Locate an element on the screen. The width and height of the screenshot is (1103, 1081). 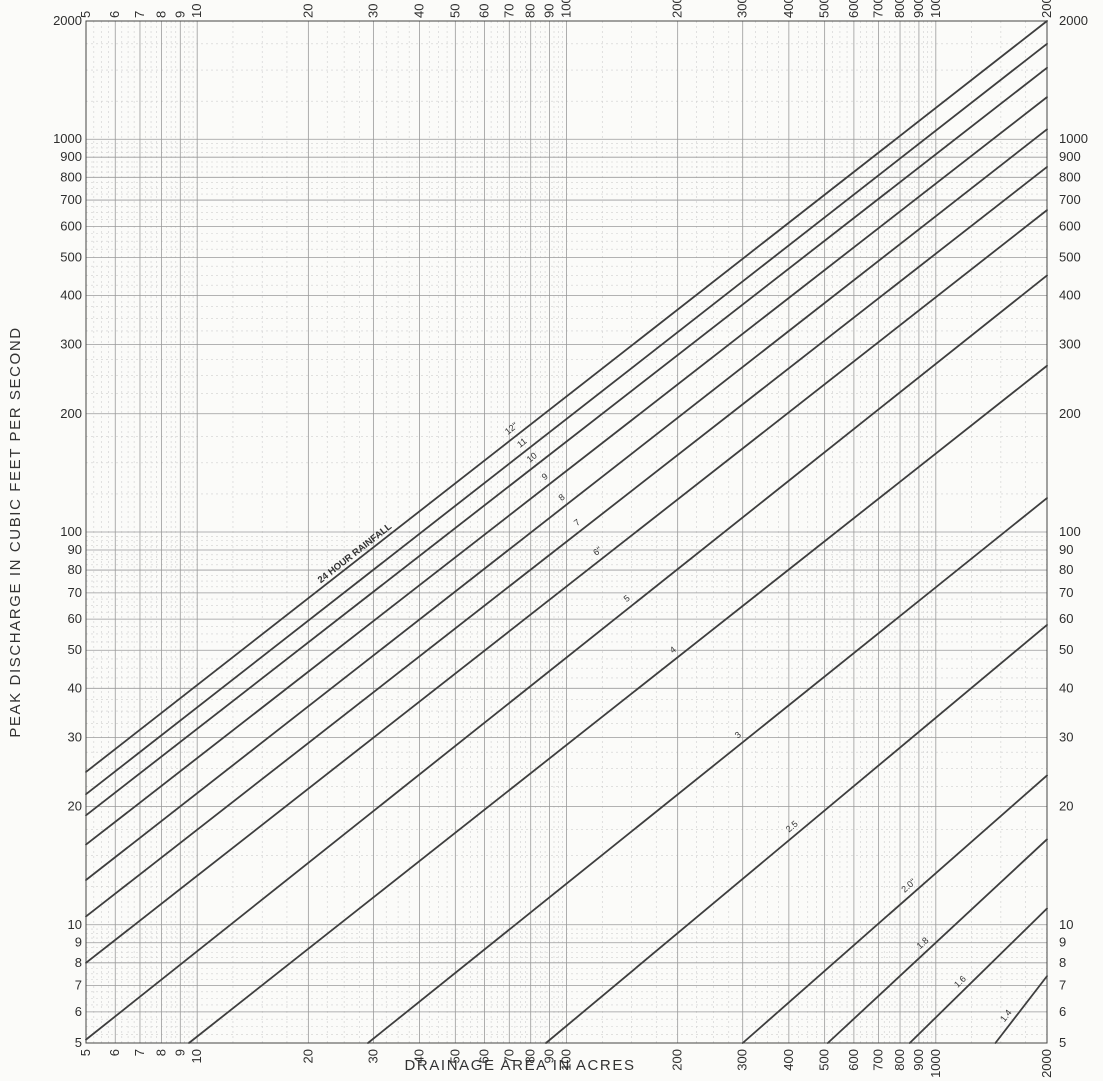
x-tick-label-bottom: 900 is located at coordinates (918, 1060).